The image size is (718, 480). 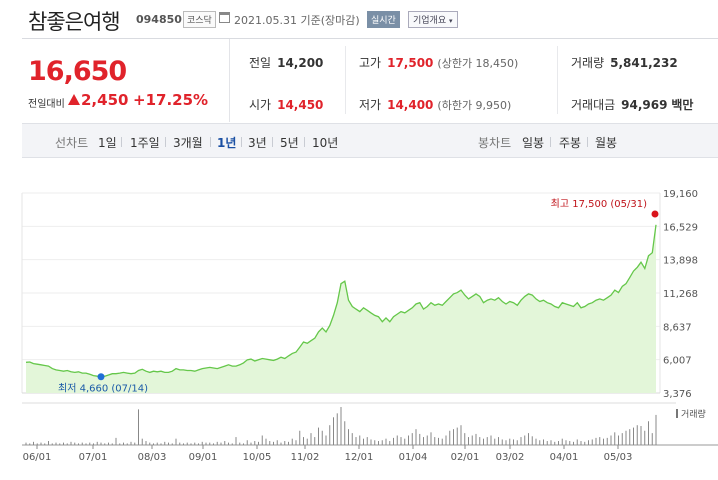 I want to click on prev-close-value: 14,200, so click(x=300, y=63).